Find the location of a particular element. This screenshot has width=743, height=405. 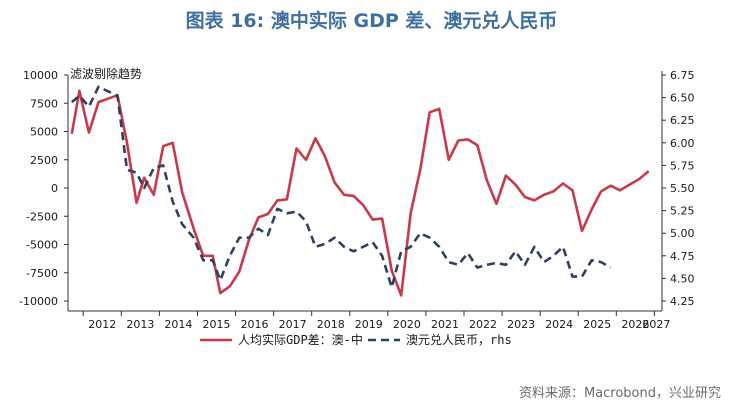

x-tick-label: 2014 is located at coordinates (178, 324).